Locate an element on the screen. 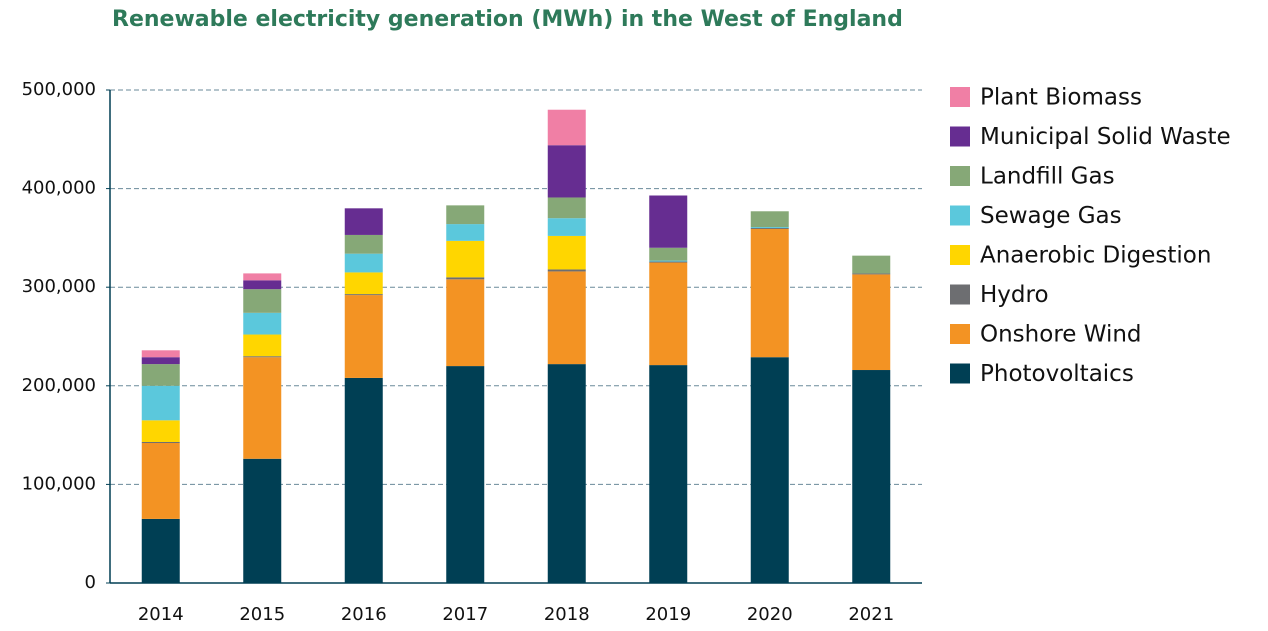 The width and height of the screenshot is (1268, 631). legend-label: Landfill Gas is located at coordinates (1047, 177).